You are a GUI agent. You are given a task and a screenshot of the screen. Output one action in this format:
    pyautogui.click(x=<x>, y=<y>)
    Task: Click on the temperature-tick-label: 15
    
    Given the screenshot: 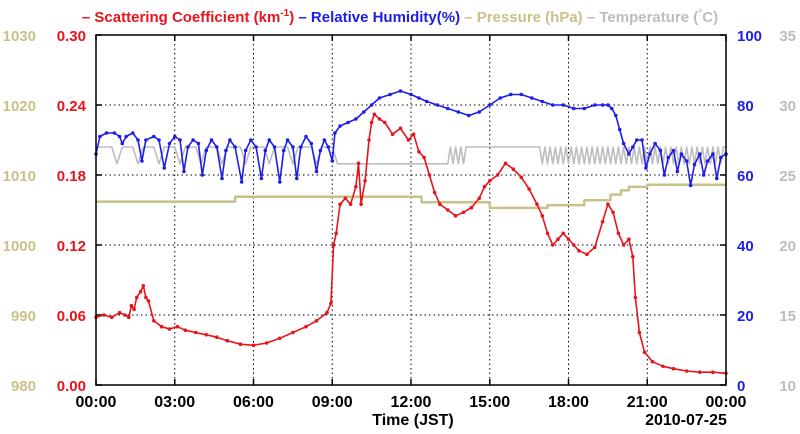 What is the action you would take?
    pyautogui.click(x=787, y=316)
    